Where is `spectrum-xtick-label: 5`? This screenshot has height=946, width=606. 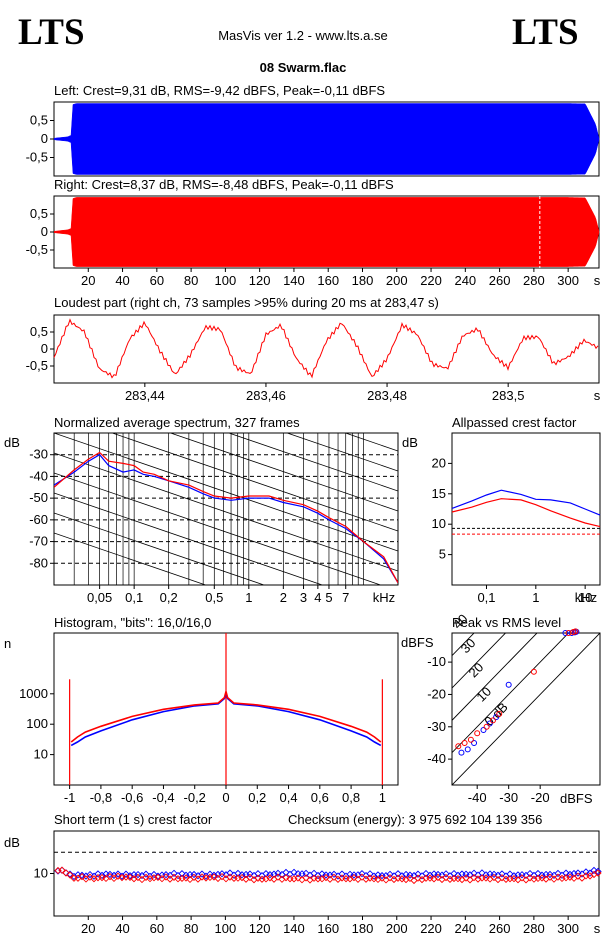
spectrum-xtick-label: 5 is located at coordinates (328, 597).